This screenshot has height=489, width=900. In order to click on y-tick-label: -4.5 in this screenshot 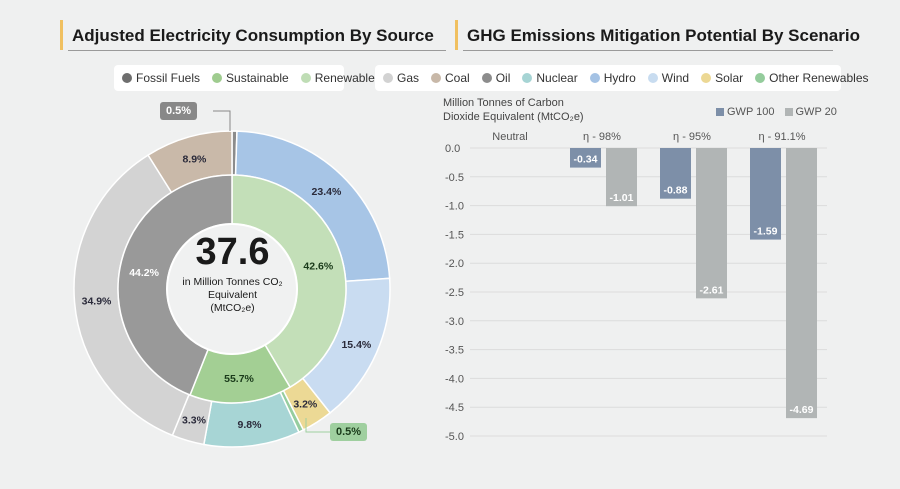, I will do `click(454, 408)`.